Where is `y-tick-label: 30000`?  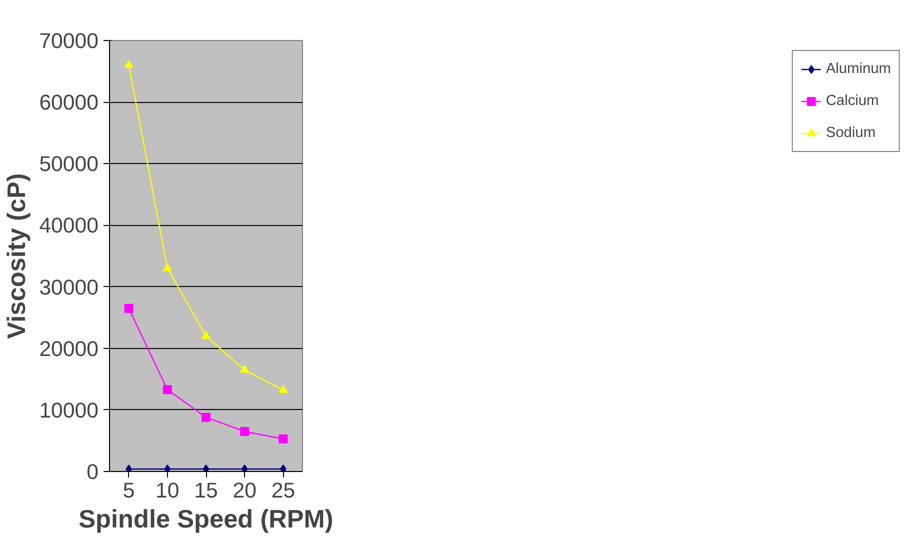
y-tick-label: 30000 is located at coordinates (69, 287).